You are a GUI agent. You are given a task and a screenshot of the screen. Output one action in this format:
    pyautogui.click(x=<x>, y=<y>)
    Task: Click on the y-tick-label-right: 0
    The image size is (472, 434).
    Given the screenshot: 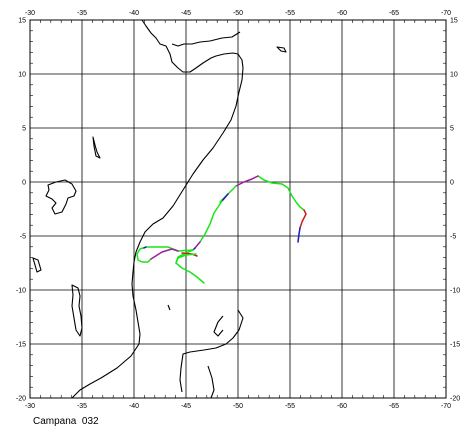 What is the action you would take?
    pyautogui.click(x=452, y=183)
    